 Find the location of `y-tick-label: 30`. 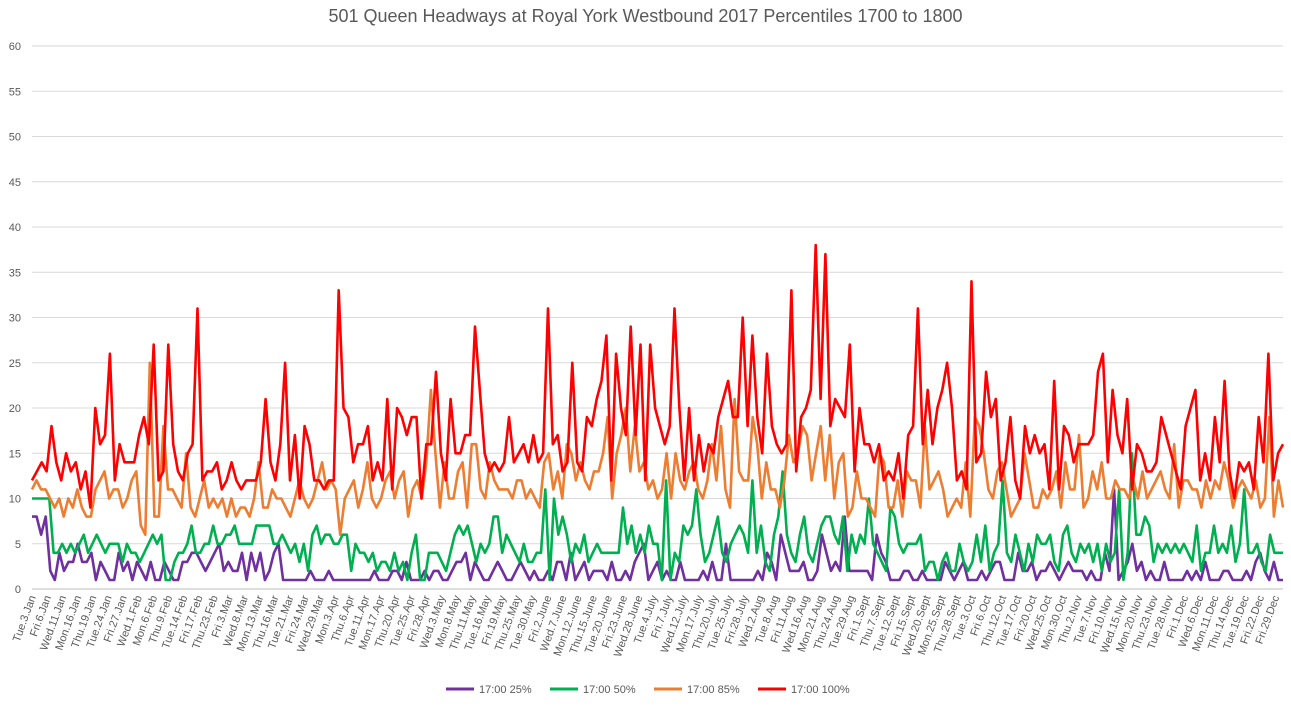

y-tick-label: 30 is located at coordinates (15, 319).